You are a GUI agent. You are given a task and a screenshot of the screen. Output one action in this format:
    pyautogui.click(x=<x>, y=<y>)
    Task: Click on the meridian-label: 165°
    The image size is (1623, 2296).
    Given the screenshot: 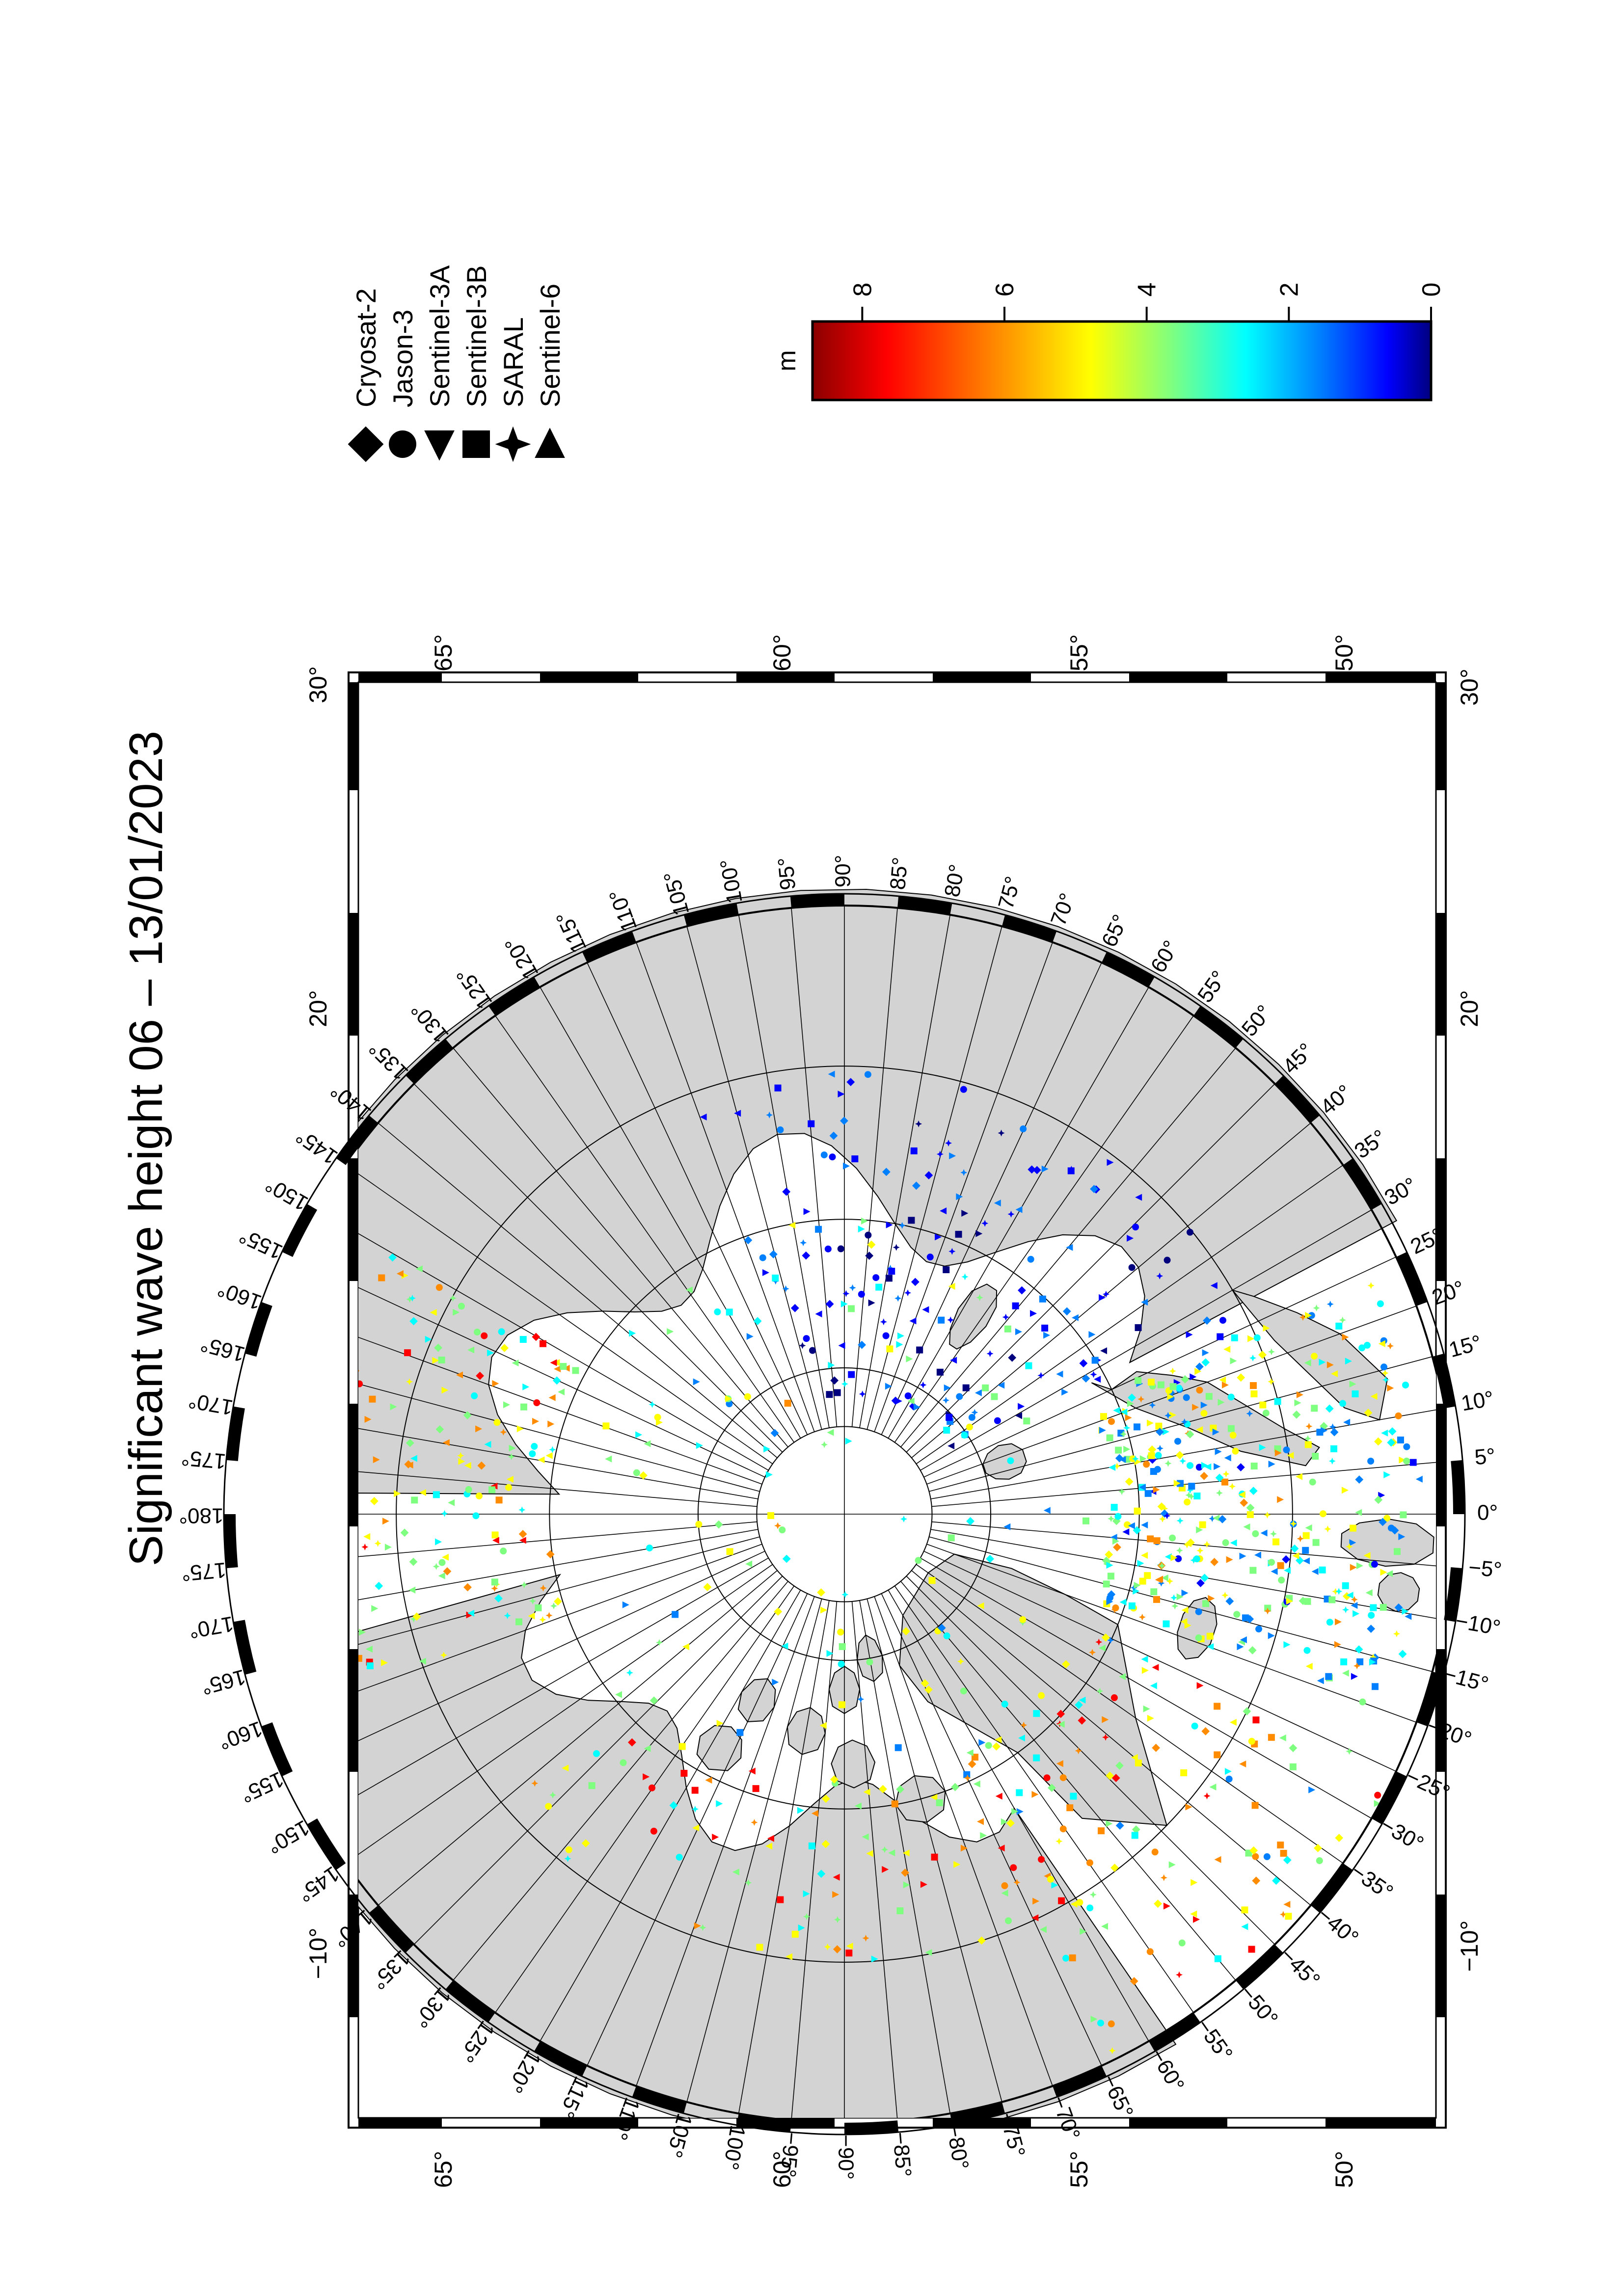 What is the action you would take?
    pyautogui.click(x=223, y=1681)
    